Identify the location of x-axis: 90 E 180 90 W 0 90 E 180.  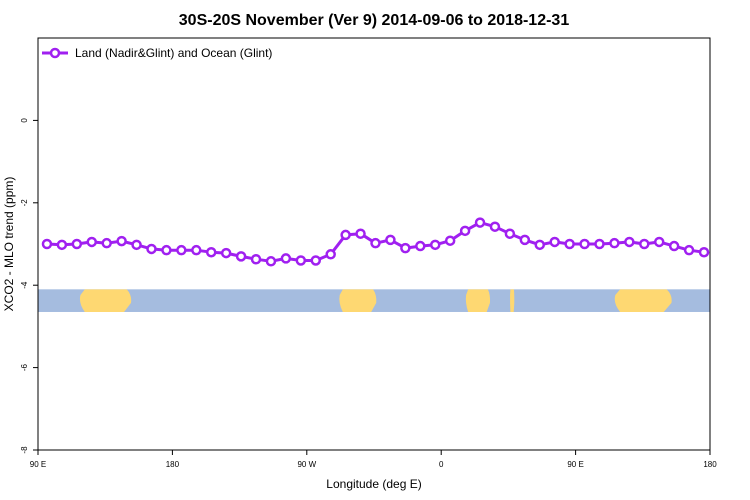
(373, 459).